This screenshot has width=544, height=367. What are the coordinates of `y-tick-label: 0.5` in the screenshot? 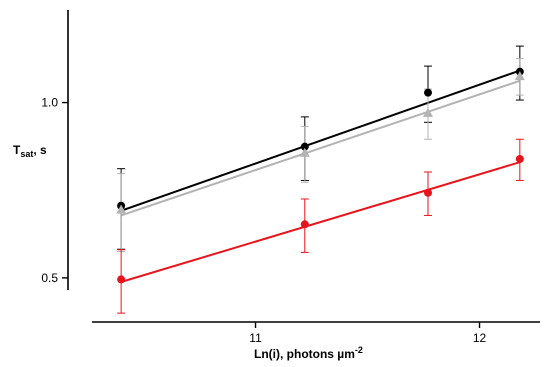 It's located at (49, 278).